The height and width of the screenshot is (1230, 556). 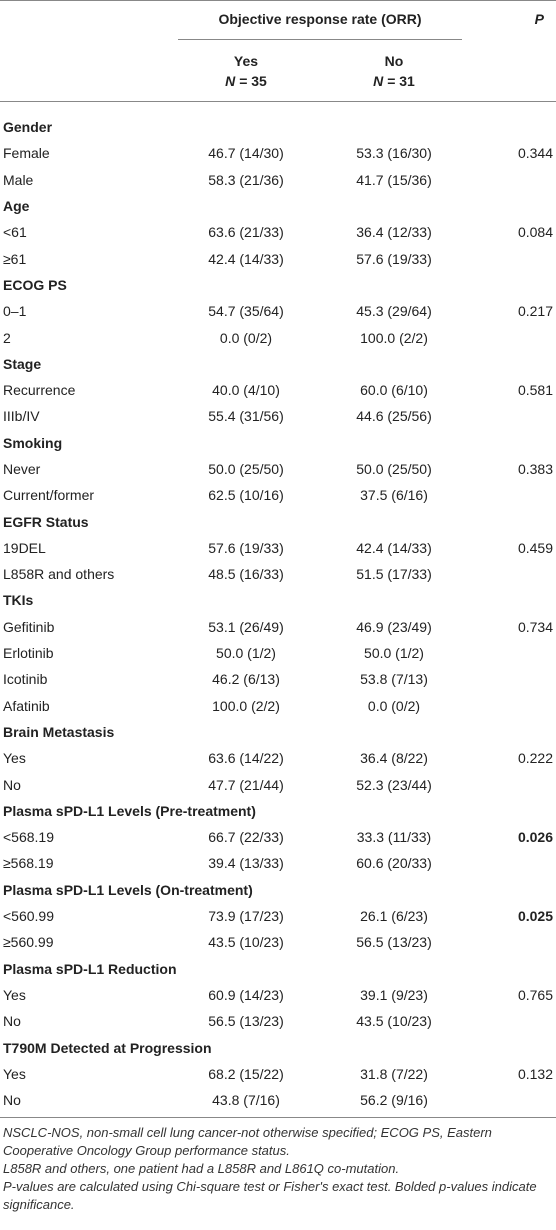 What do you see at coordinates (246, 1073) in the screenshot?
I see `yes-value: 68.2 (15/22)` at bounding box center [246, 1073].